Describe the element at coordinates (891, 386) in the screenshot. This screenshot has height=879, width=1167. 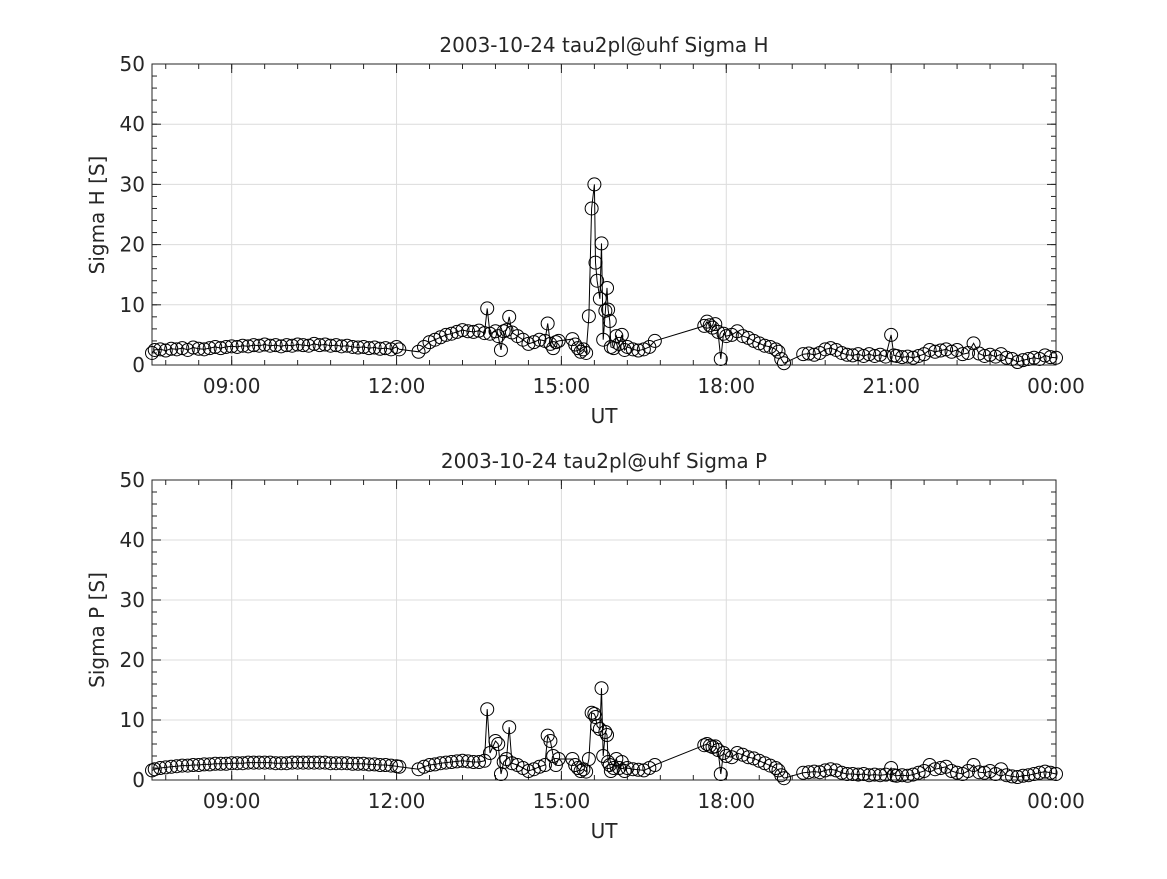
I see `x-tick-label: 21:00` at that location.